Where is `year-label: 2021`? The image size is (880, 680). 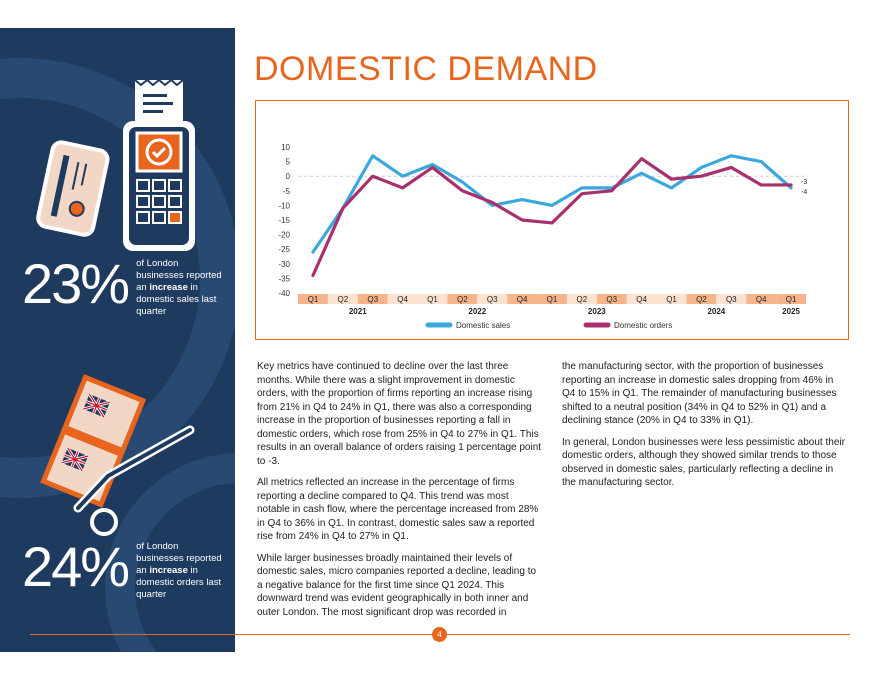
year-label: 2021 is located at coordinates (358, 311).